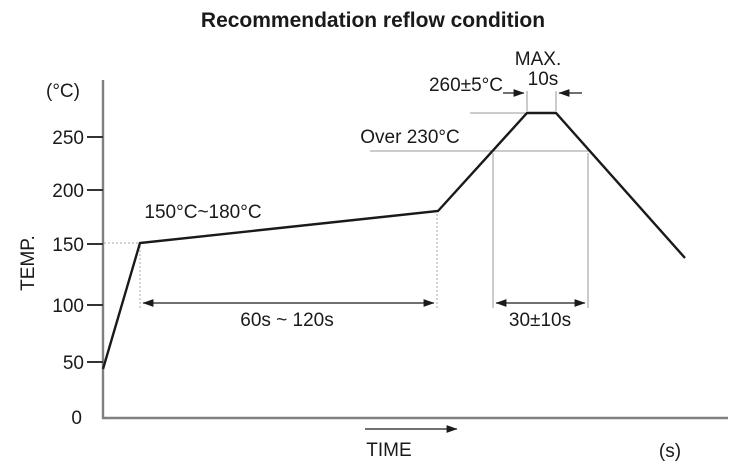  Describe the element at coordinates (68, 245) in the screenshot. I see `y-tick-label-150: 150` at that location.